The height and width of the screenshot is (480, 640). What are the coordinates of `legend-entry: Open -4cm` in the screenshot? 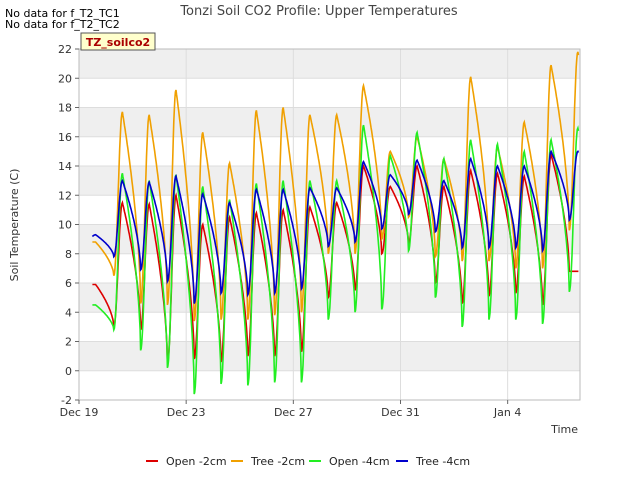 It's located at (359, 461).